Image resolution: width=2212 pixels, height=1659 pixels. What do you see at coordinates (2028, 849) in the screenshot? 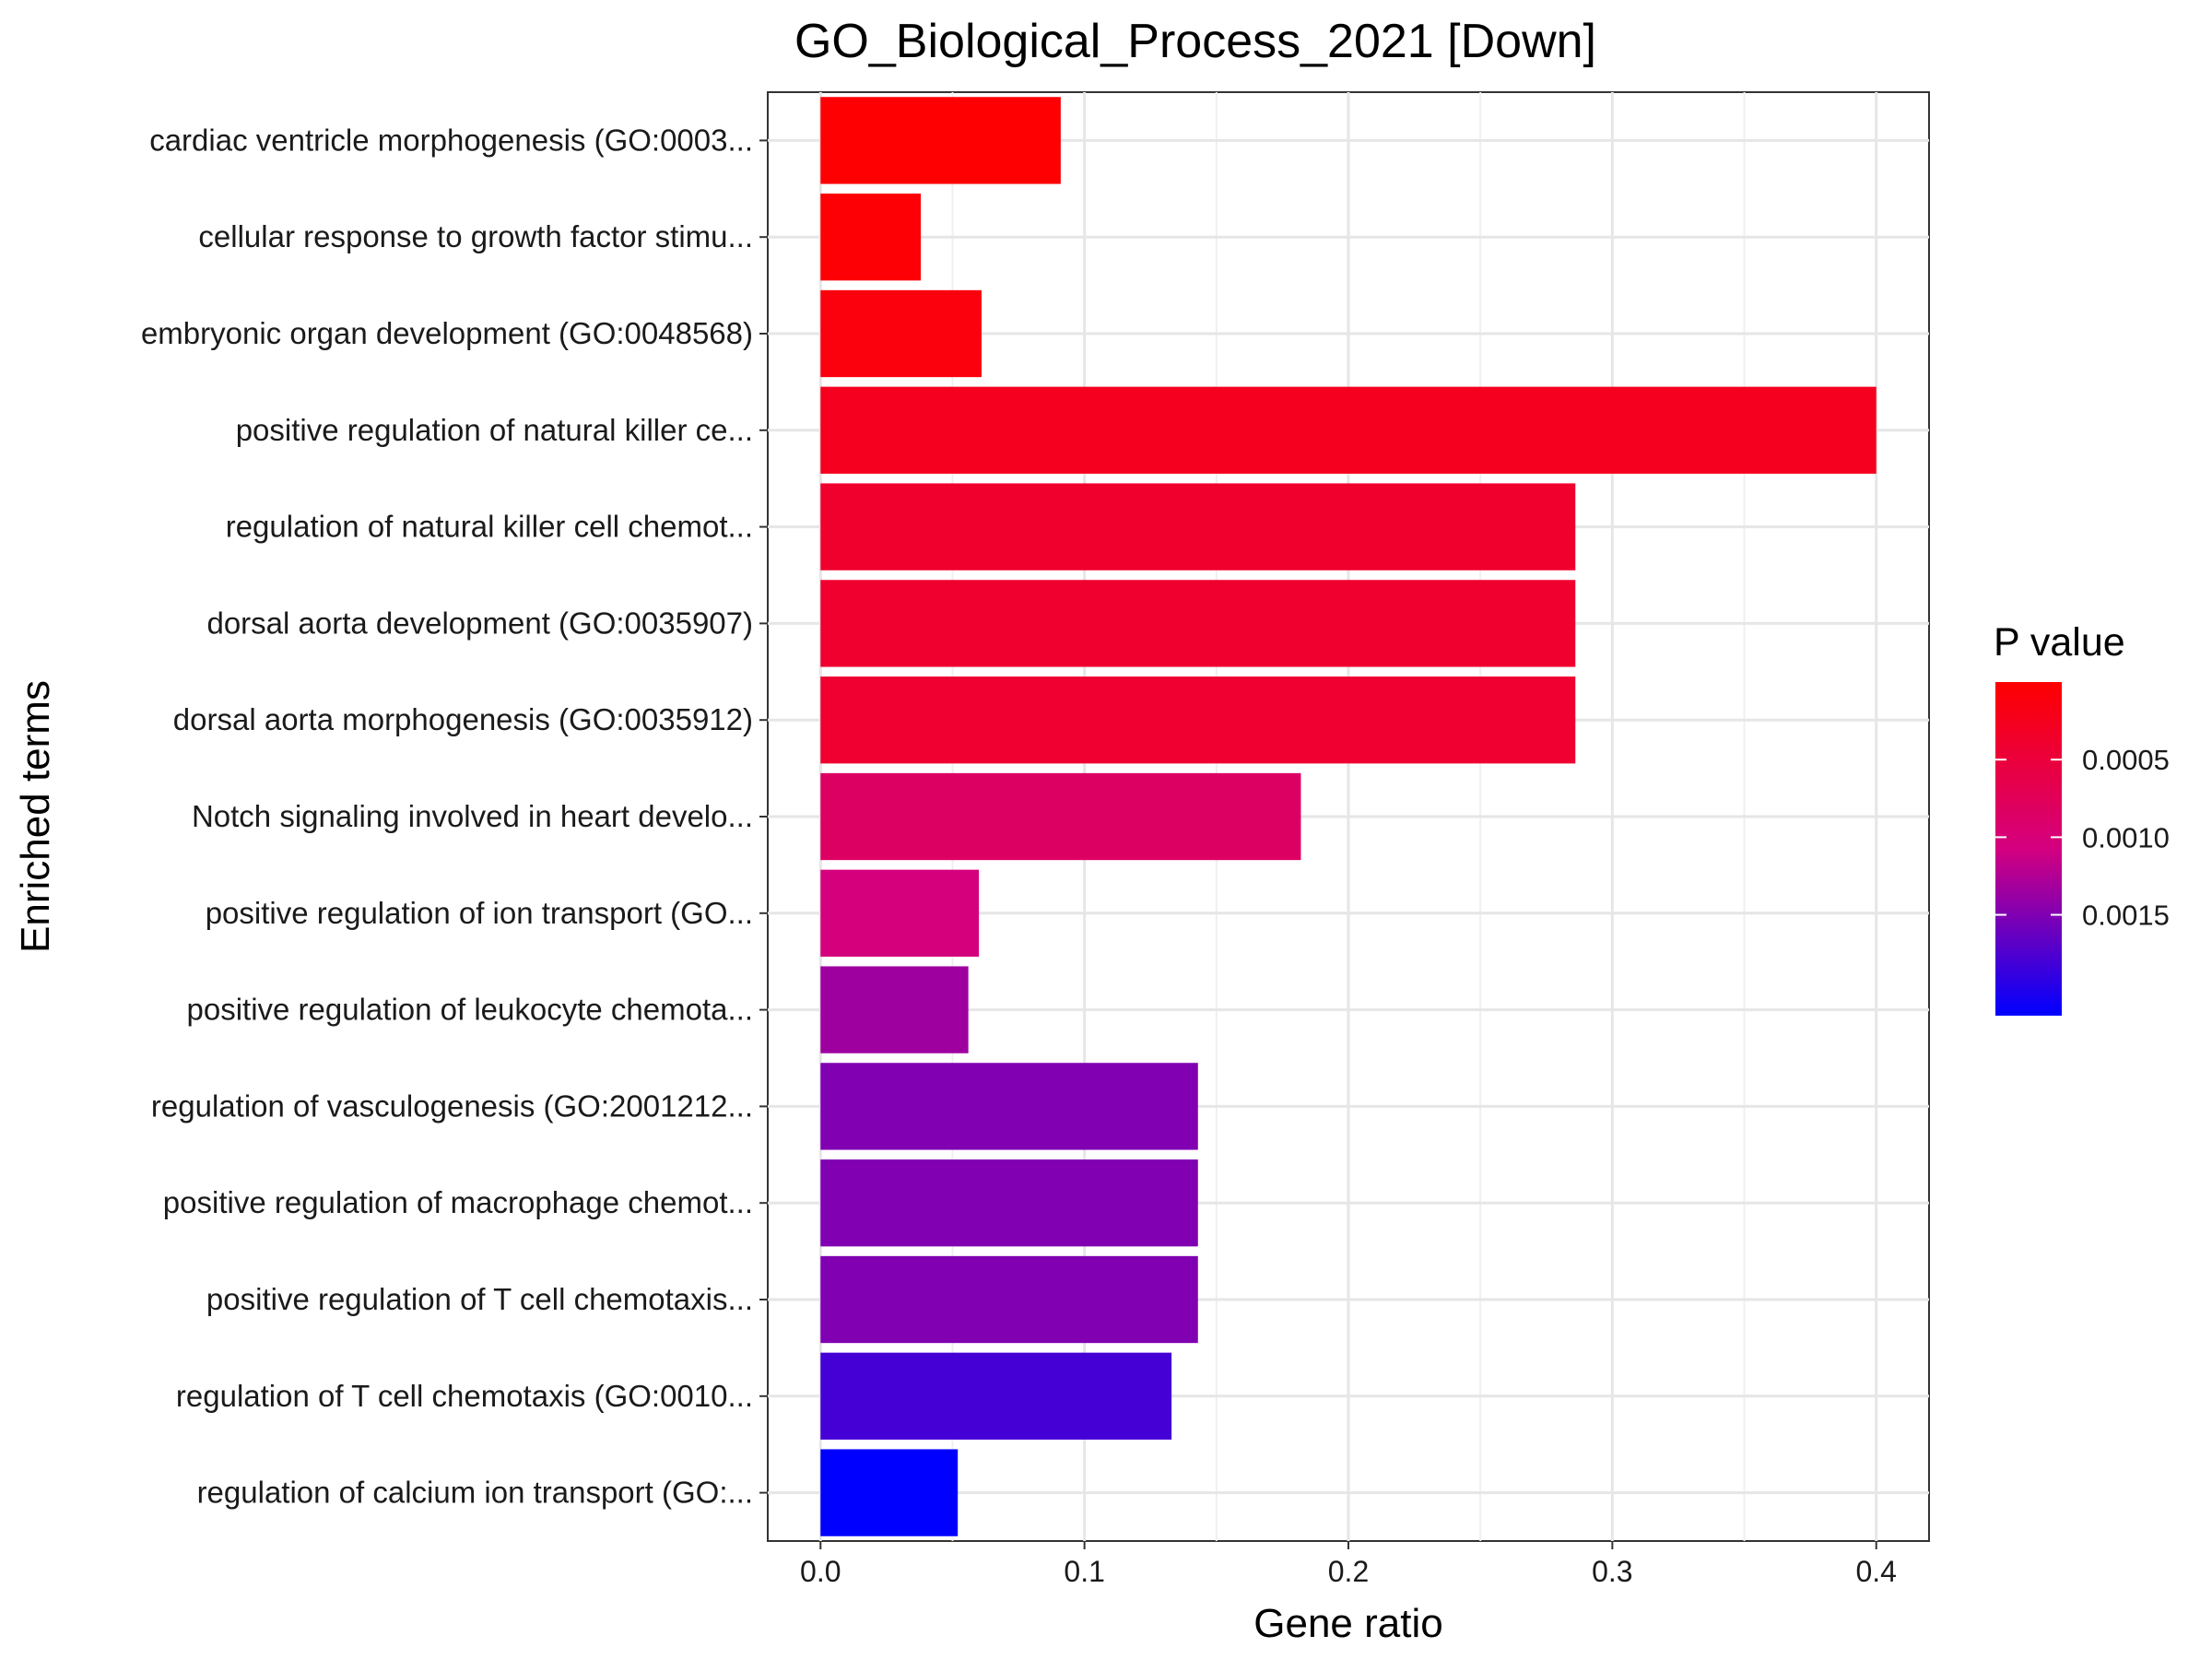
I see `colorbar` at bounding box center [2028, 849].